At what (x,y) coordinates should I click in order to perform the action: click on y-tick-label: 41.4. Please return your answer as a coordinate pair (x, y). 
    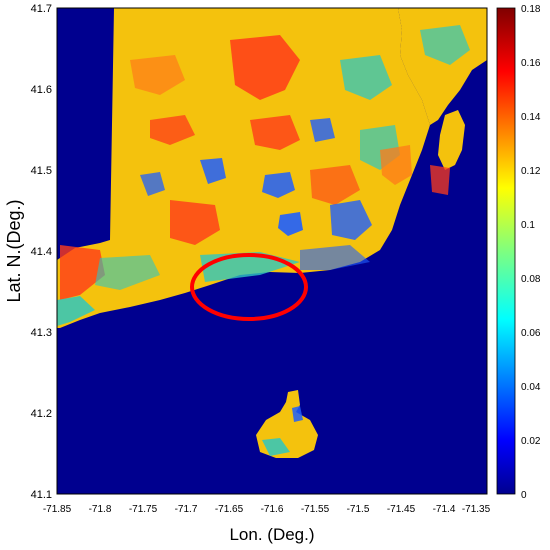
    Looking at the image, I should click on (41, 252).